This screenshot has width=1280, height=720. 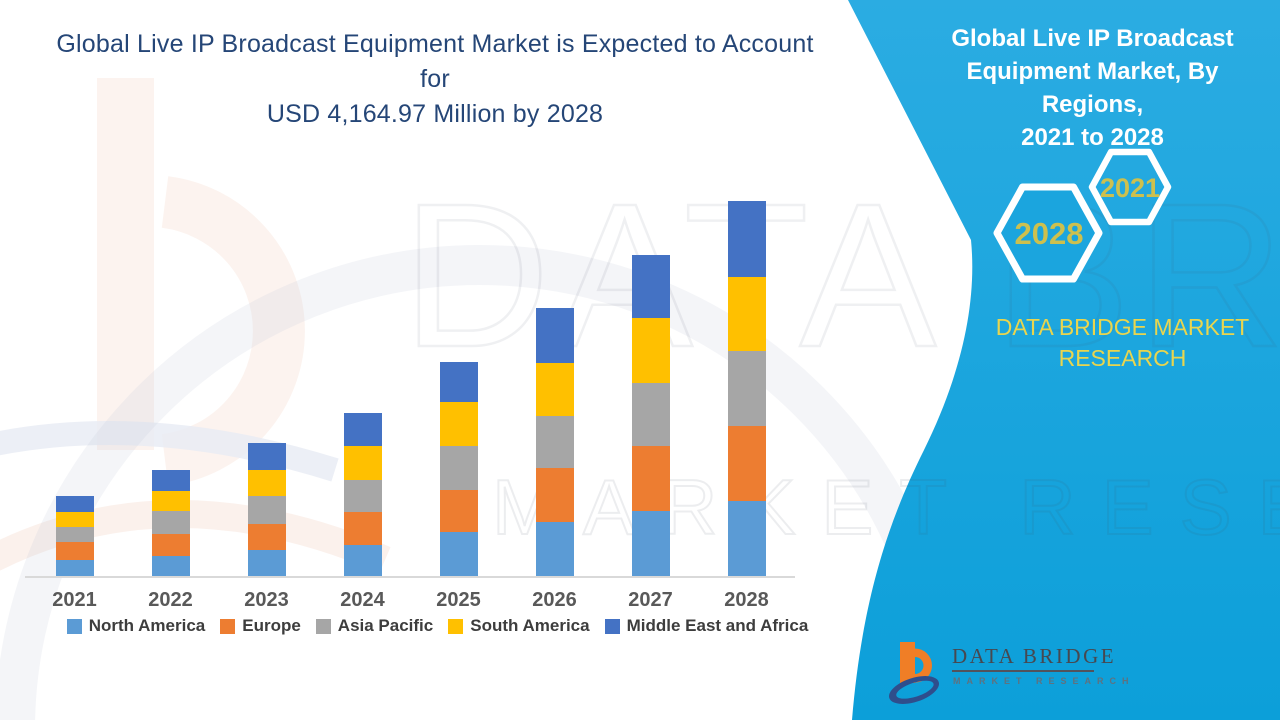 What do you see at coordinates (458, 382) in the screenshot?
I see `bar-segment-2025-middle-east-and-africa` at bounding box center [458, 382].